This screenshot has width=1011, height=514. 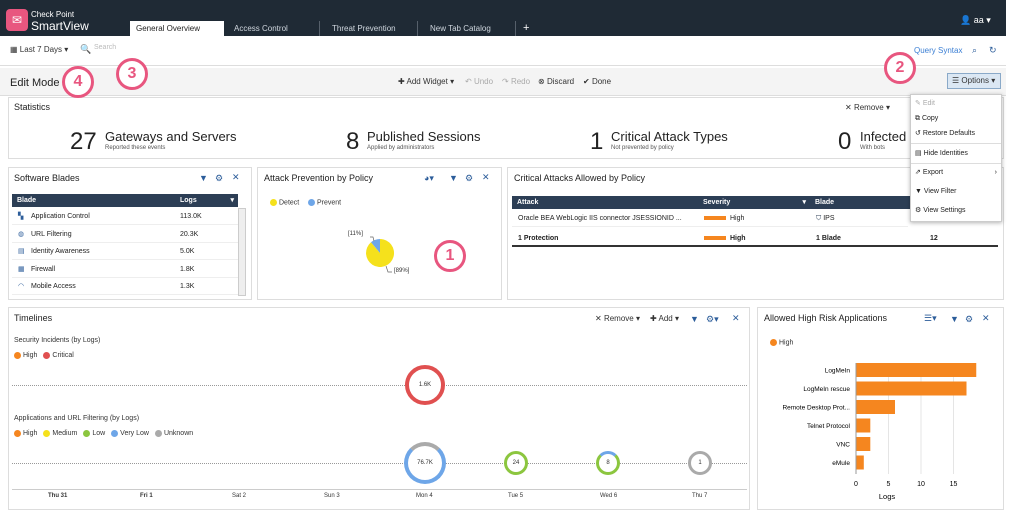 What do you see at coordinates (605, 202) in the screenshot?
I see `column-header-attack: Attack` at bounding box center [605, 202].